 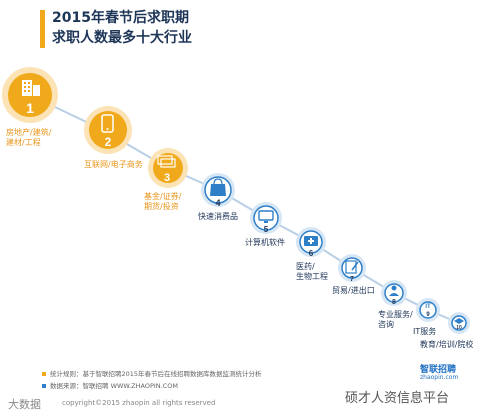 I want to click on medical-kit-icon, so click(x=311, y=241).